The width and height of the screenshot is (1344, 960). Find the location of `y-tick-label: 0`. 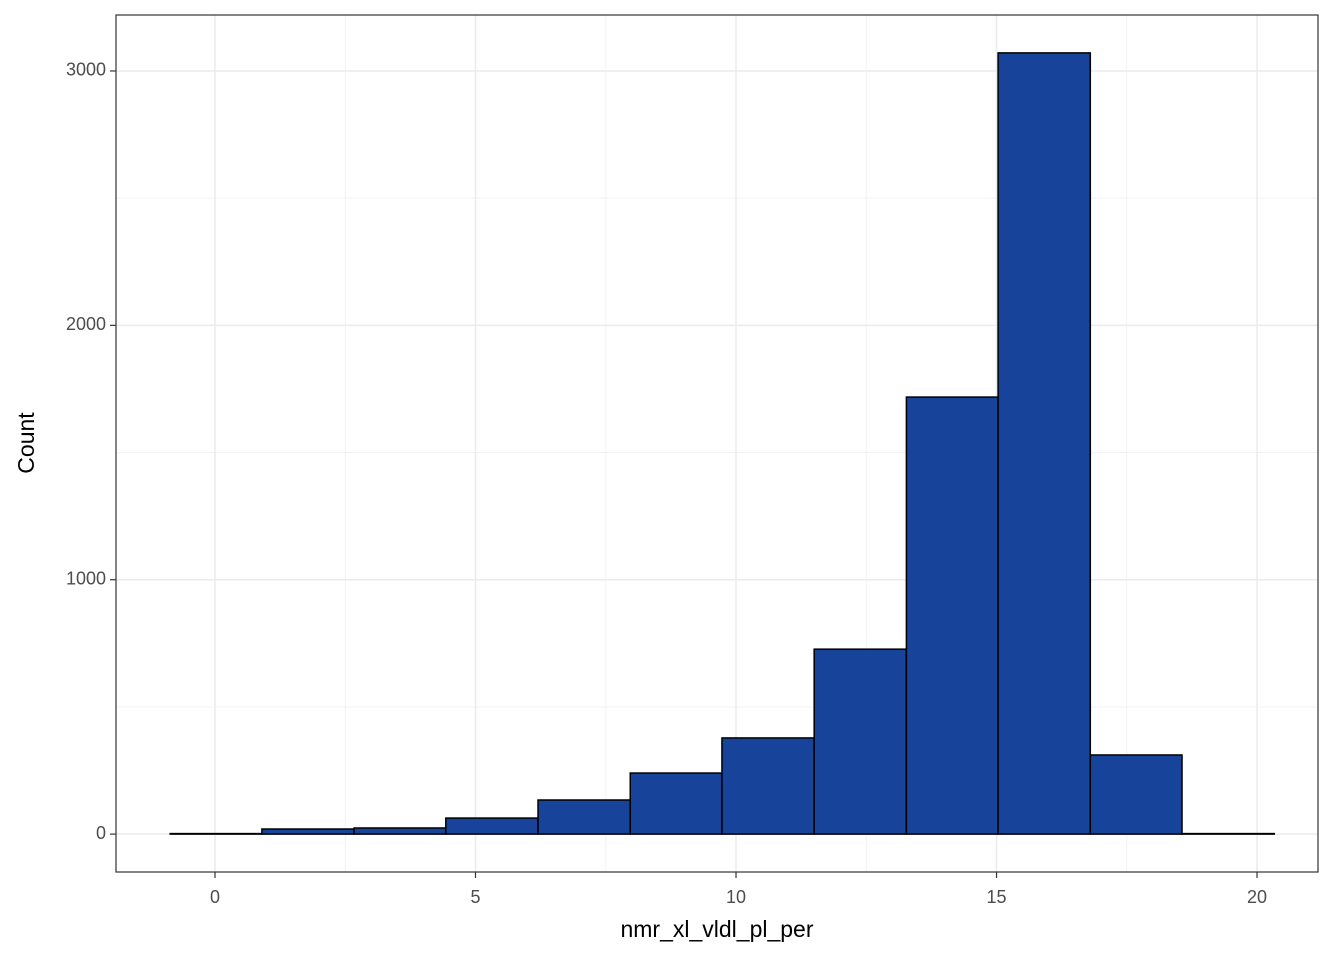

y-tick-label: 0 is located at coordinates (101, 833).